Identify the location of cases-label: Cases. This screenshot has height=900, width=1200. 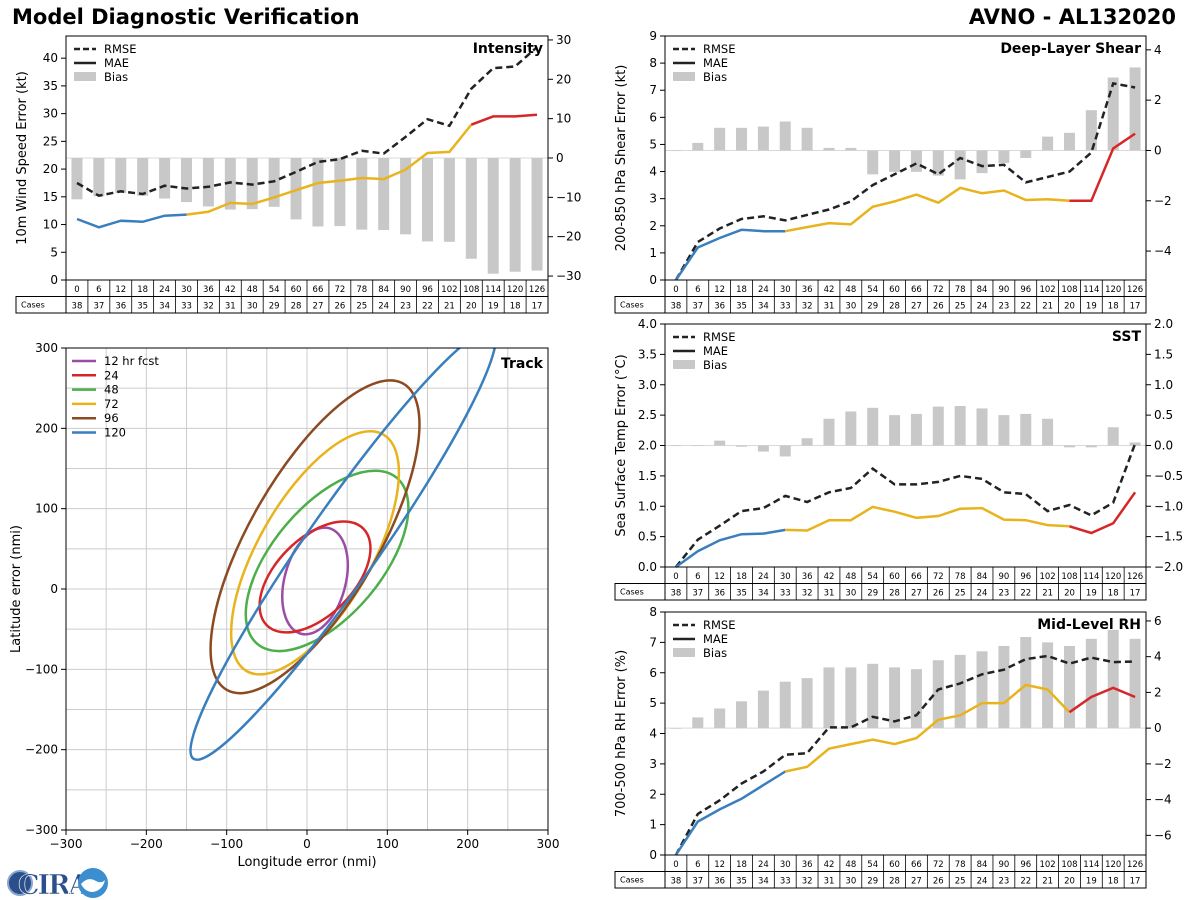
(632, 880).